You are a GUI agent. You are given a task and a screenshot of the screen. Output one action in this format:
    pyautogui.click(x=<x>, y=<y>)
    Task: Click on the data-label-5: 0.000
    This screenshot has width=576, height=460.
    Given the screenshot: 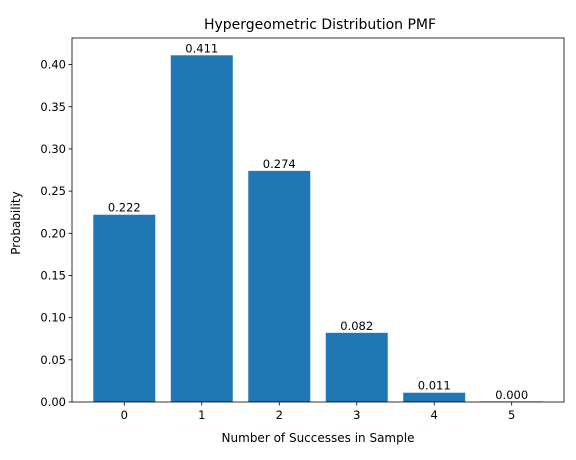 What is the action you would take?
    pyautogui.click(x=511, y=395)
    